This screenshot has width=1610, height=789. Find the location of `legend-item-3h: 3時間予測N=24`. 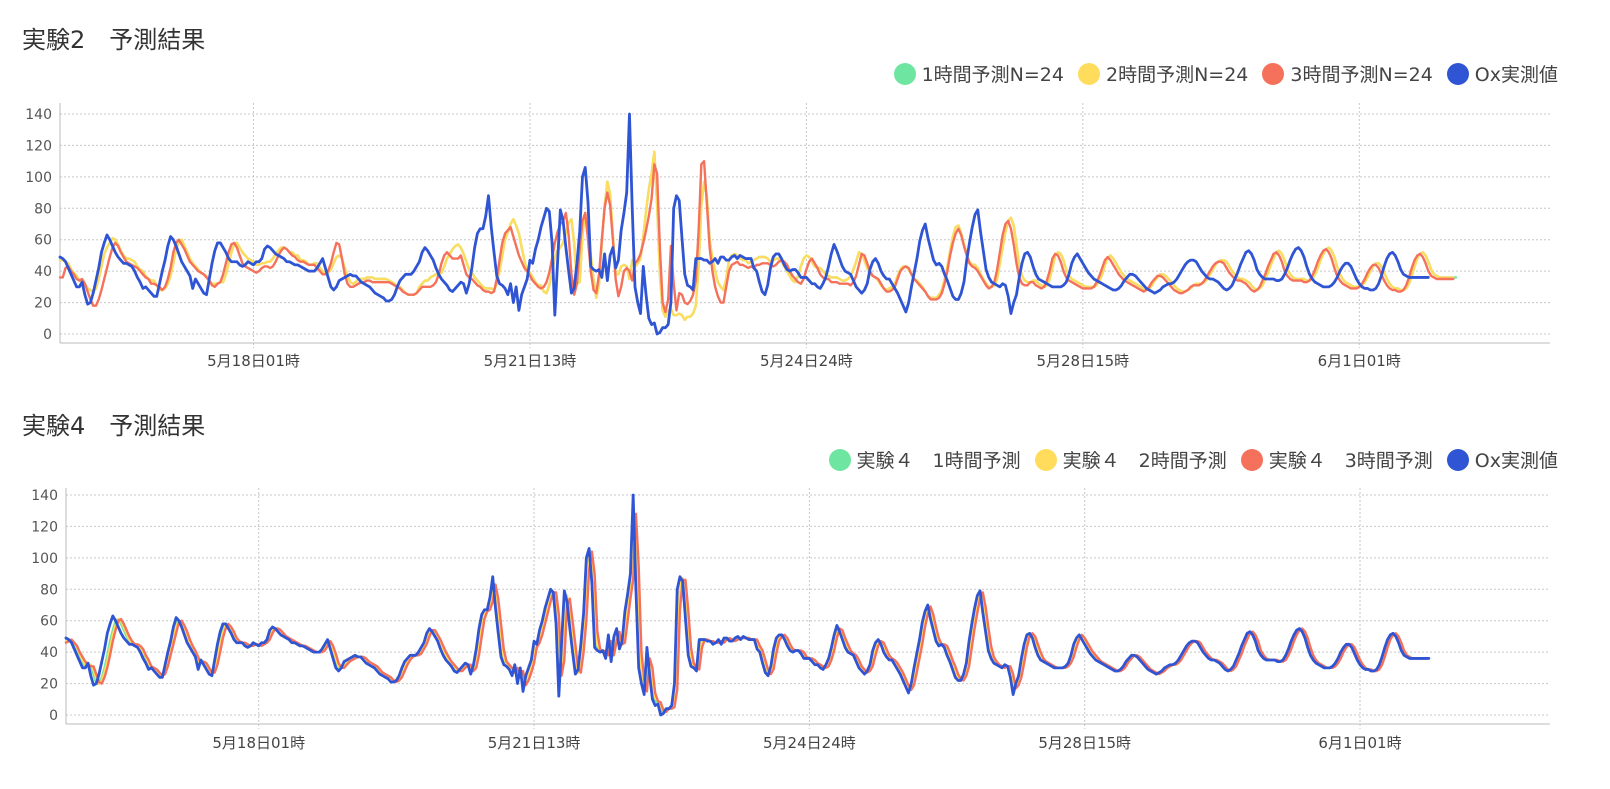

legend-item-3h: 3時間予測N=24 is located at coordinates (1347, 73).